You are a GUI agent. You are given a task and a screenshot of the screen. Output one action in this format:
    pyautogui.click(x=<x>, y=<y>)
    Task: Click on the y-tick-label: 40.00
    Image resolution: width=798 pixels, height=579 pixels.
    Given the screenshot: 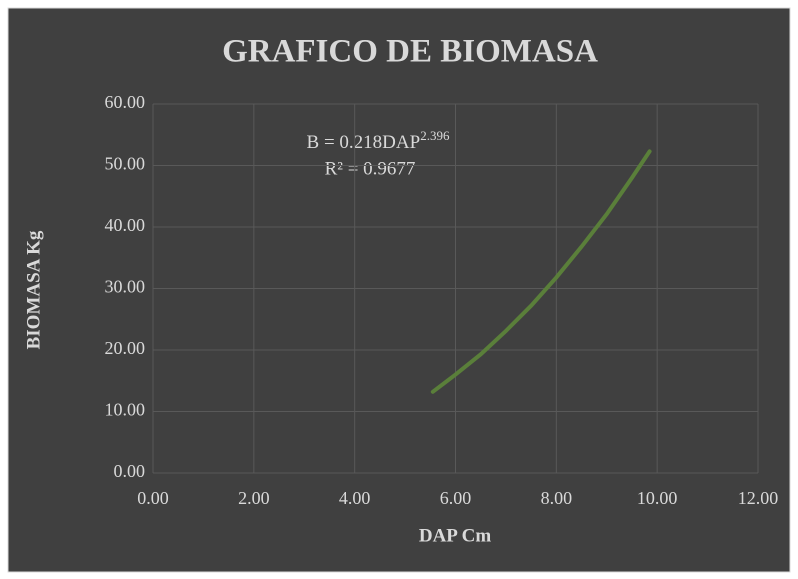 What is the action you would take?
    pyautogui.click(x=125, y=225)
    